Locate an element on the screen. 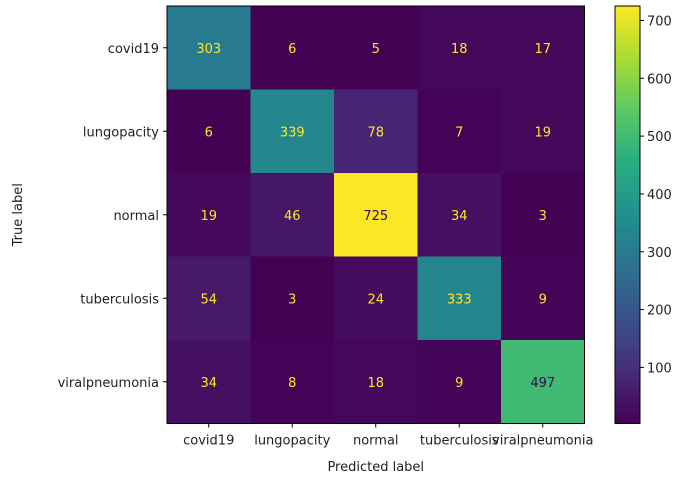 This screenshot has height=480, width=690. colorbar-tick-label: 600 is located at coordinates (659, 79).